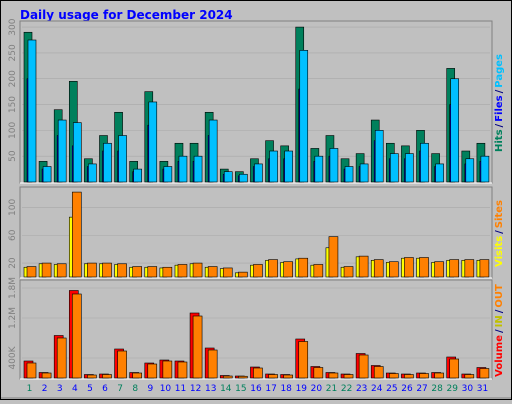 The image size is (512, 404). What do you see at coordinates (453, 389) in the screenshot?
I see `x-tick-label: 29` at bounding box center [453, 389].